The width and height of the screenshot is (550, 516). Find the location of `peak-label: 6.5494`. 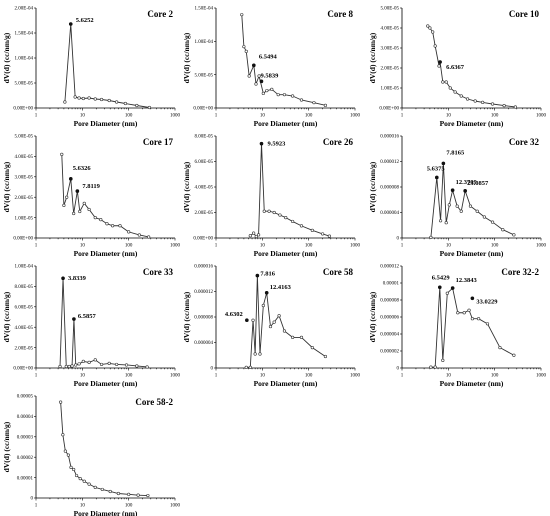

peak-label: 6.5494 is located at coordinates (268, 56).